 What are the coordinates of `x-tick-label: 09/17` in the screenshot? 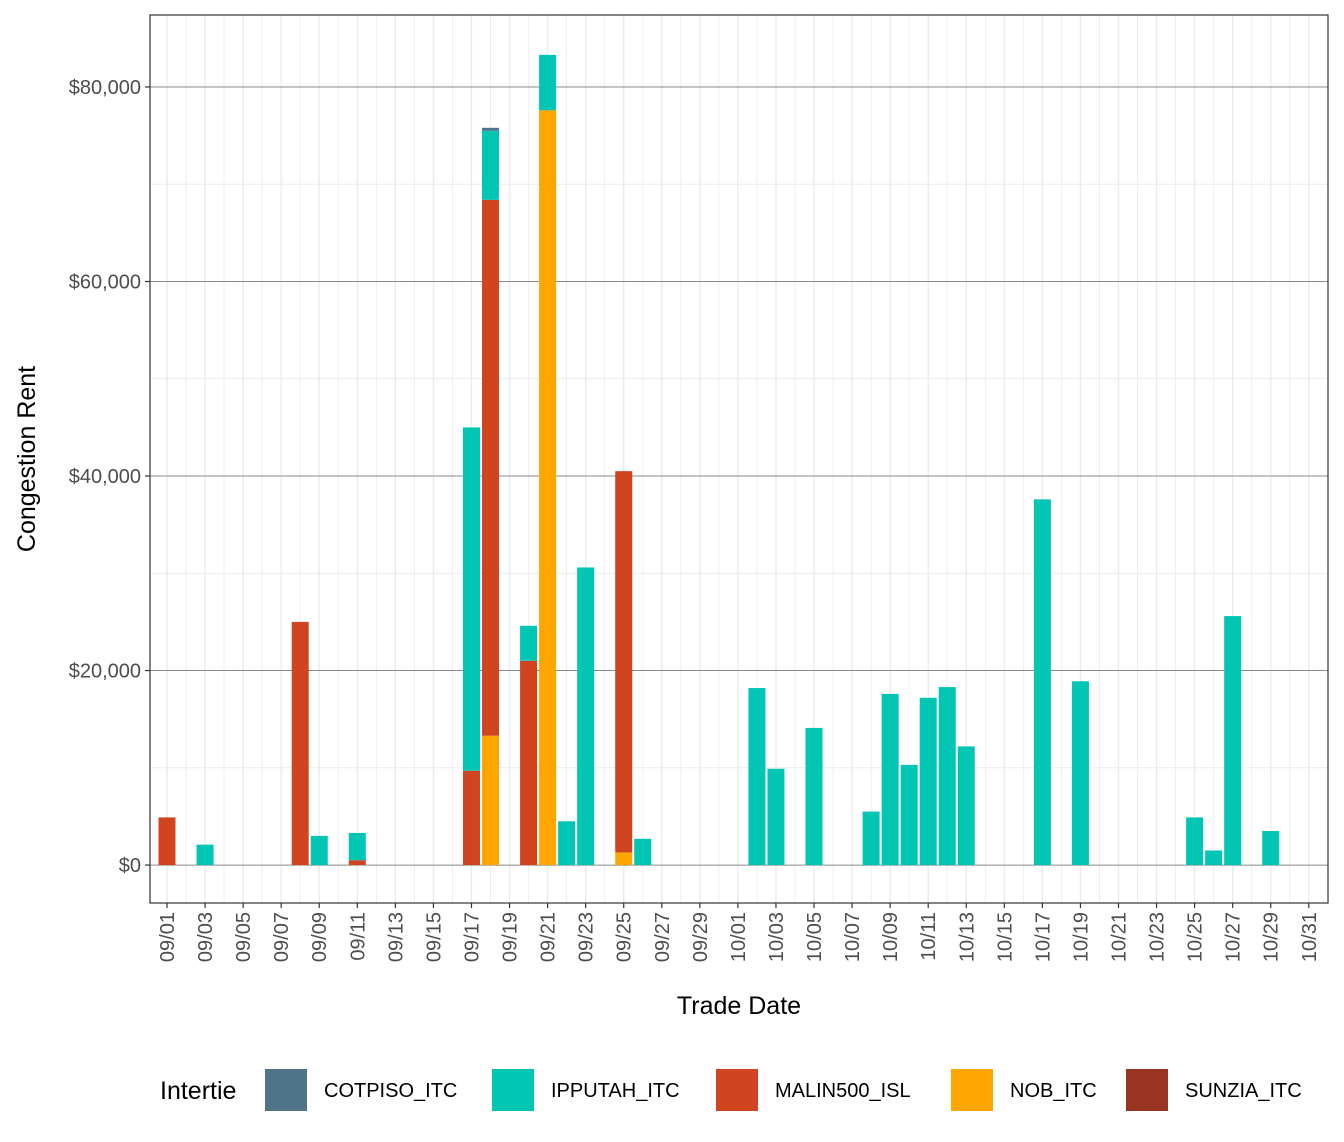 It's located at (472, 937).